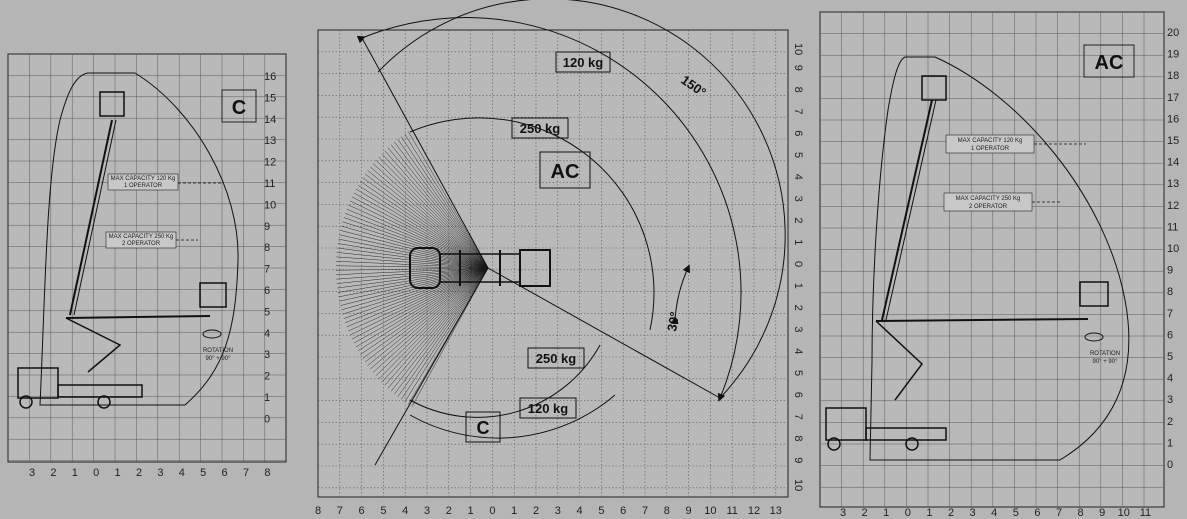 This screenshot has width=1187, height=519. What do you see at coordinates (886, 429) in the screenshot?
I see `right-truck` at bounding box center [886, 429].